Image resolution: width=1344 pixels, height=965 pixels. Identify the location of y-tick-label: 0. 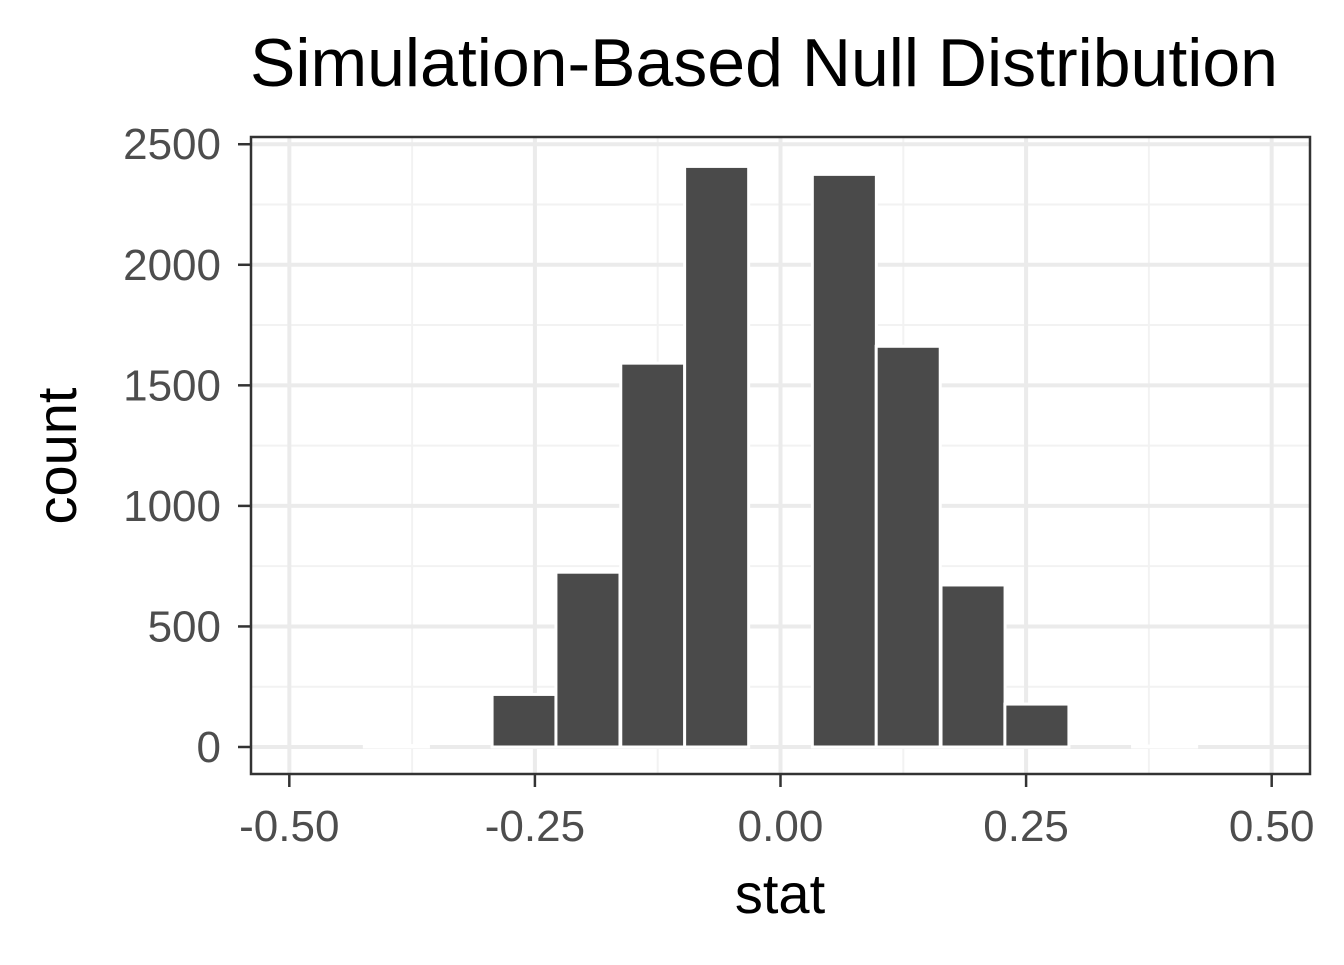
(209, 747).